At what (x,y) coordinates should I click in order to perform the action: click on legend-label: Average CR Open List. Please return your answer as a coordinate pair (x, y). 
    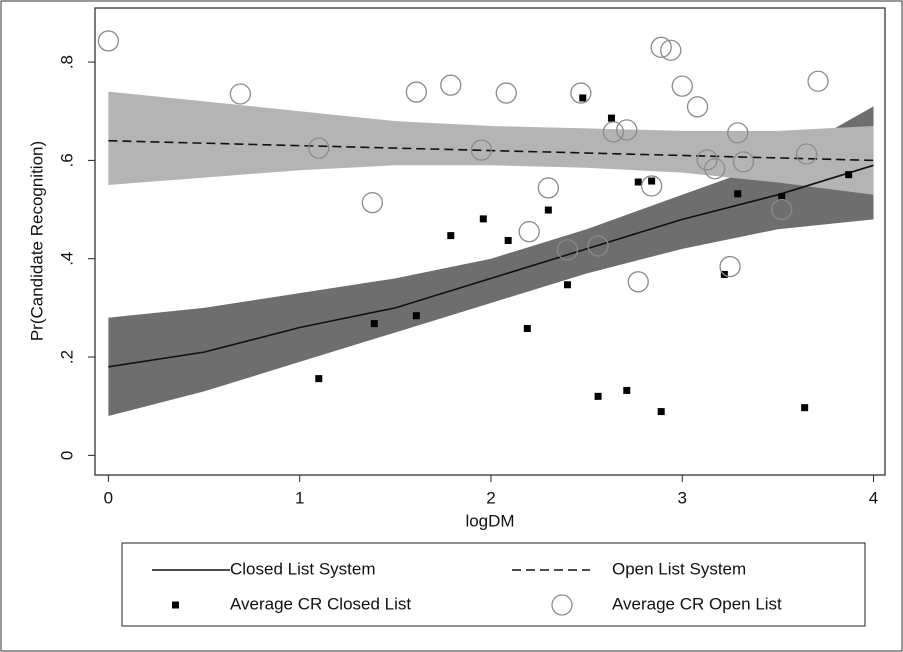
    Looking at the image, I should click on (697, 603).